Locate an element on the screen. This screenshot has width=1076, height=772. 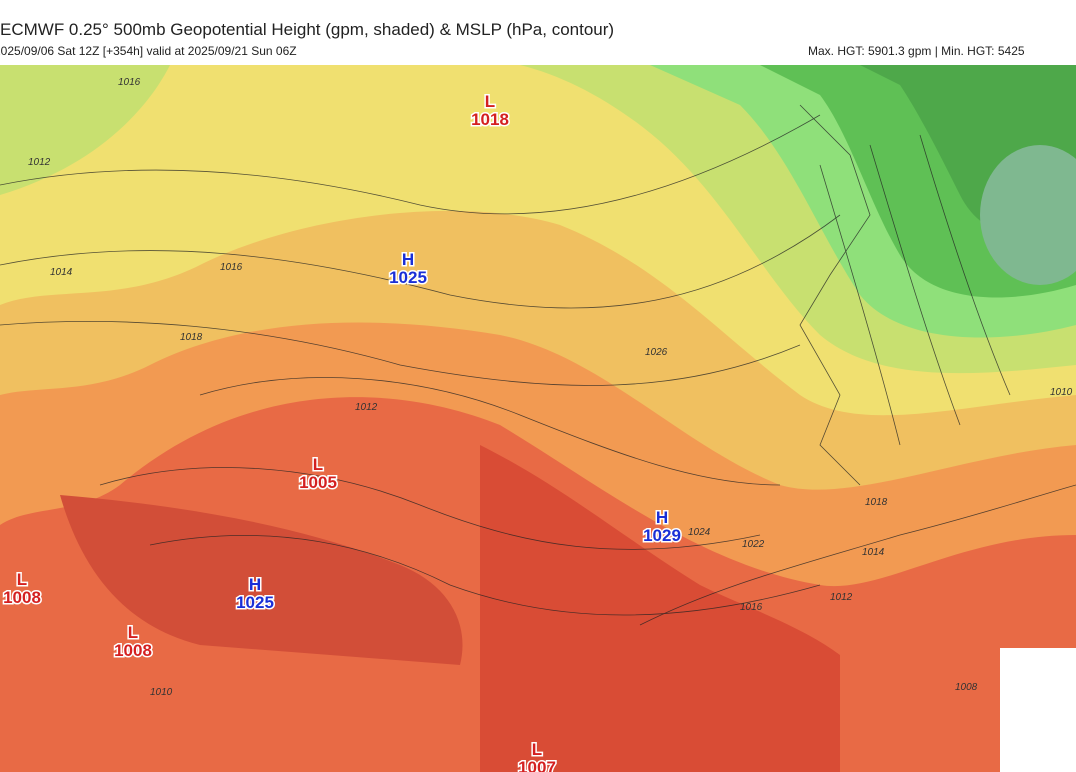
contour-label: 1022 is located at coordinates (753, 544).